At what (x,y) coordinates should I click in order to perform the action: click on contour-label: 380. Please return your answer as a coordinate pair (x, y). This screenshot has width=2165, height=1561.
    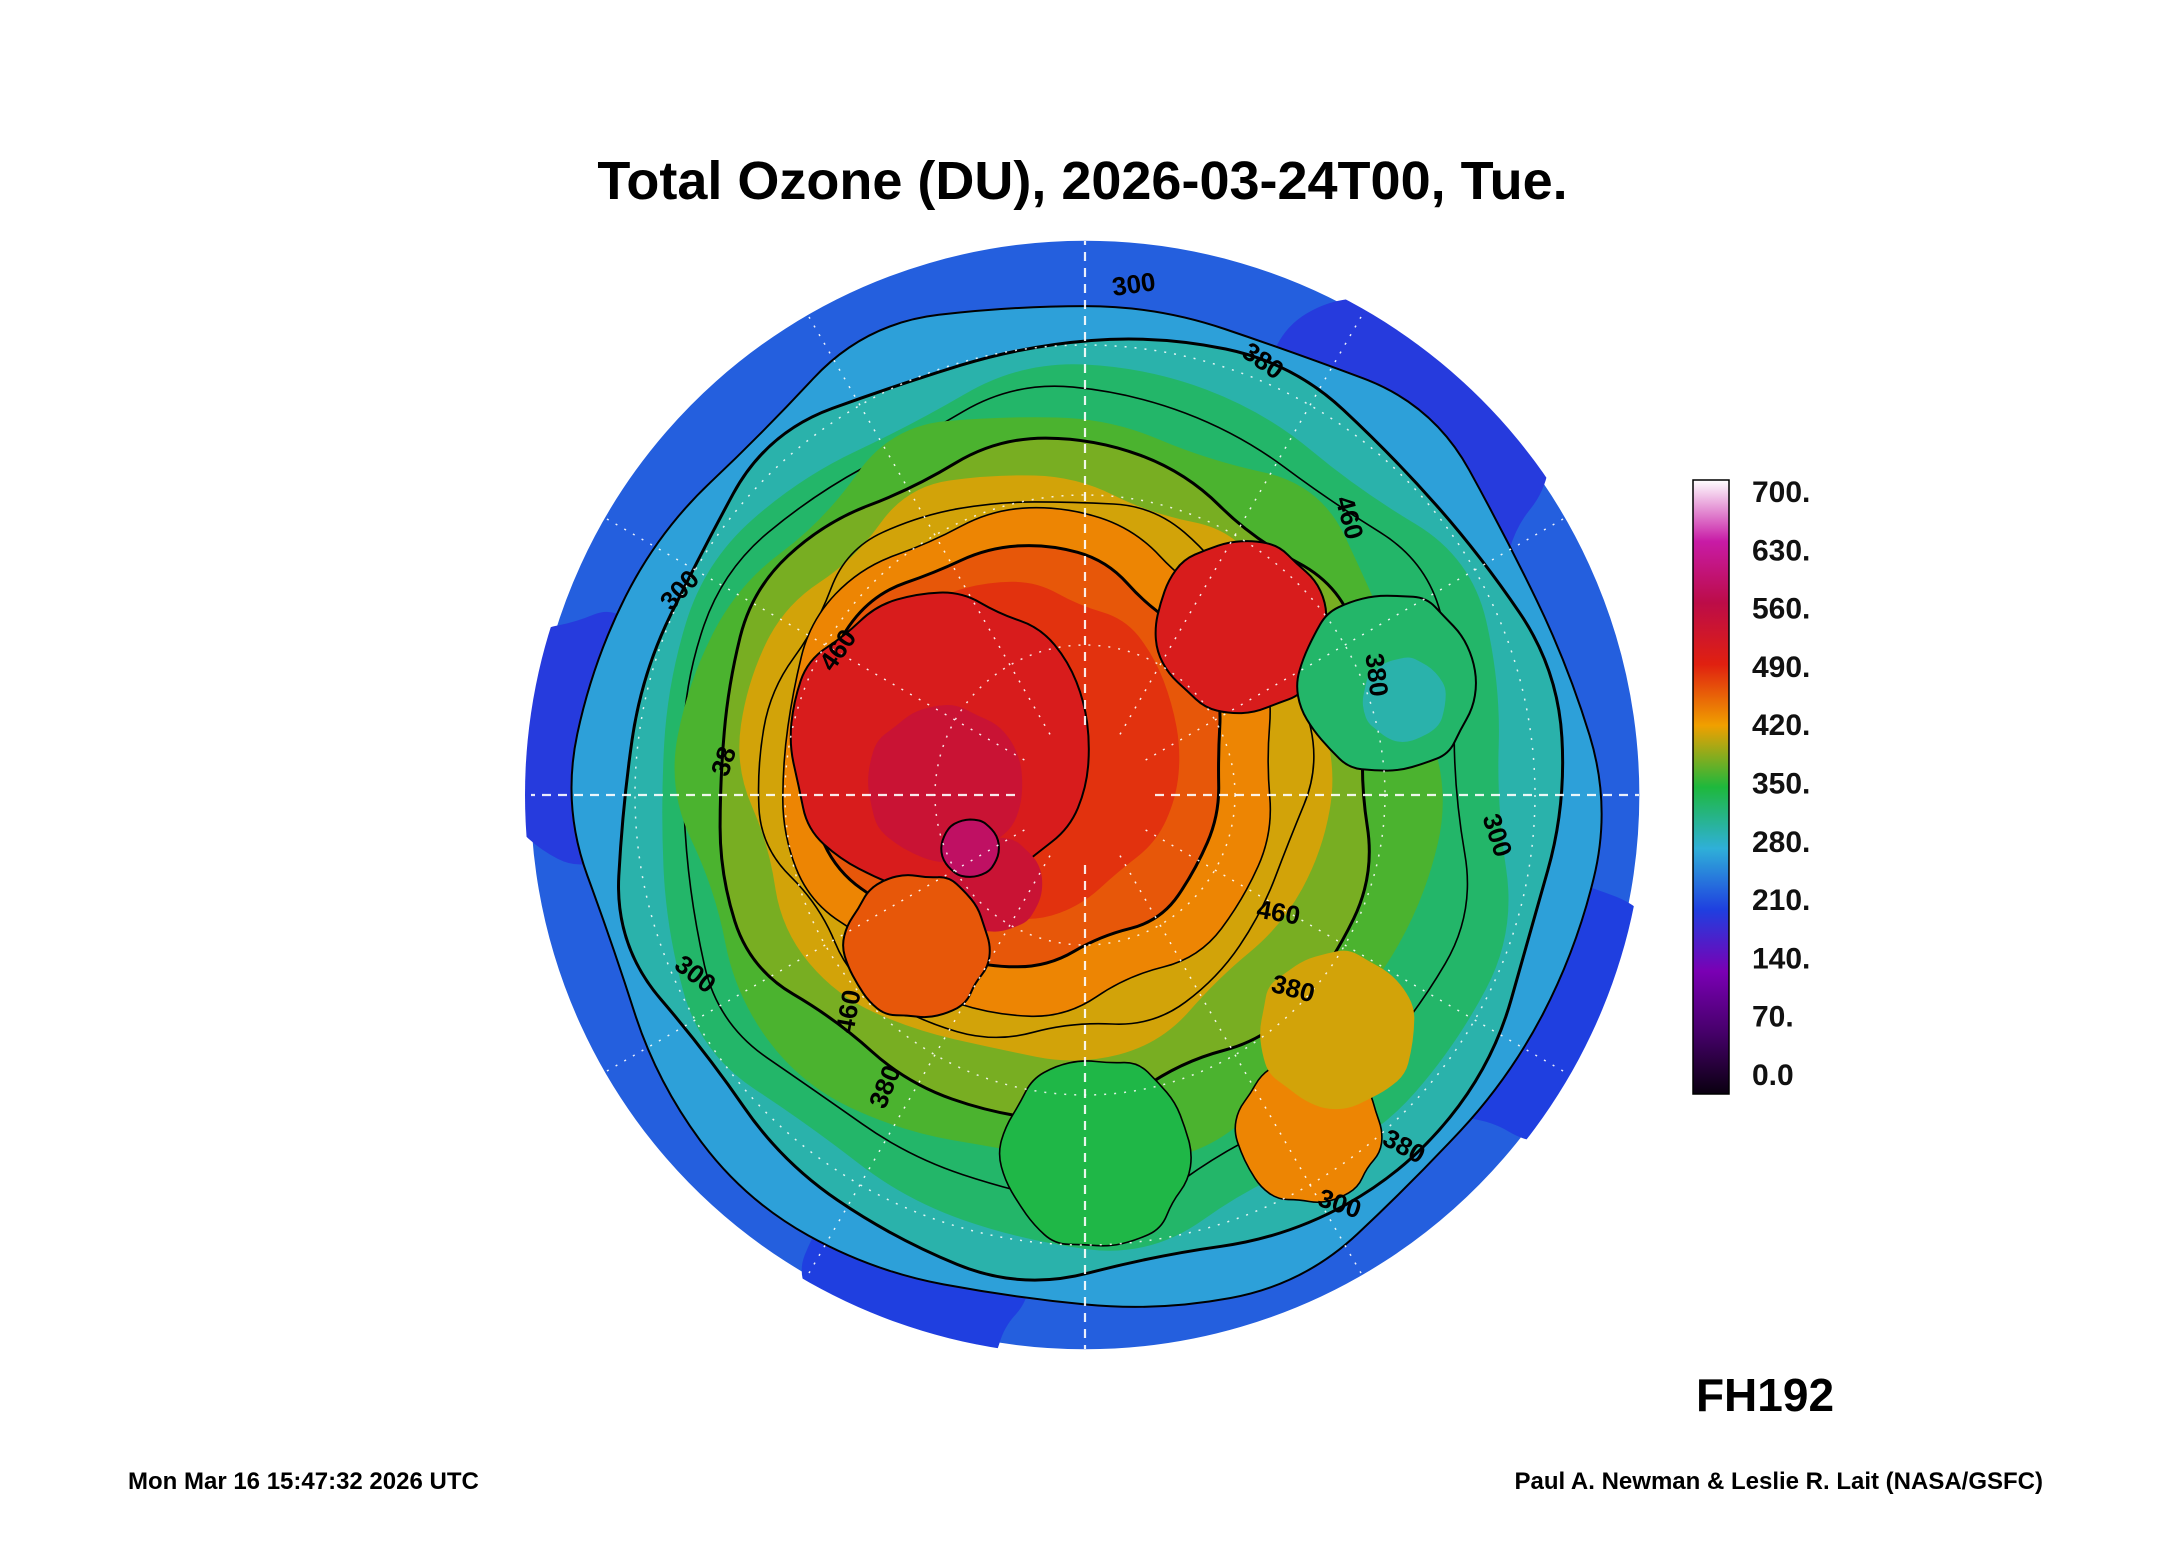
    Looking at the image, I should click on (1376, 675).